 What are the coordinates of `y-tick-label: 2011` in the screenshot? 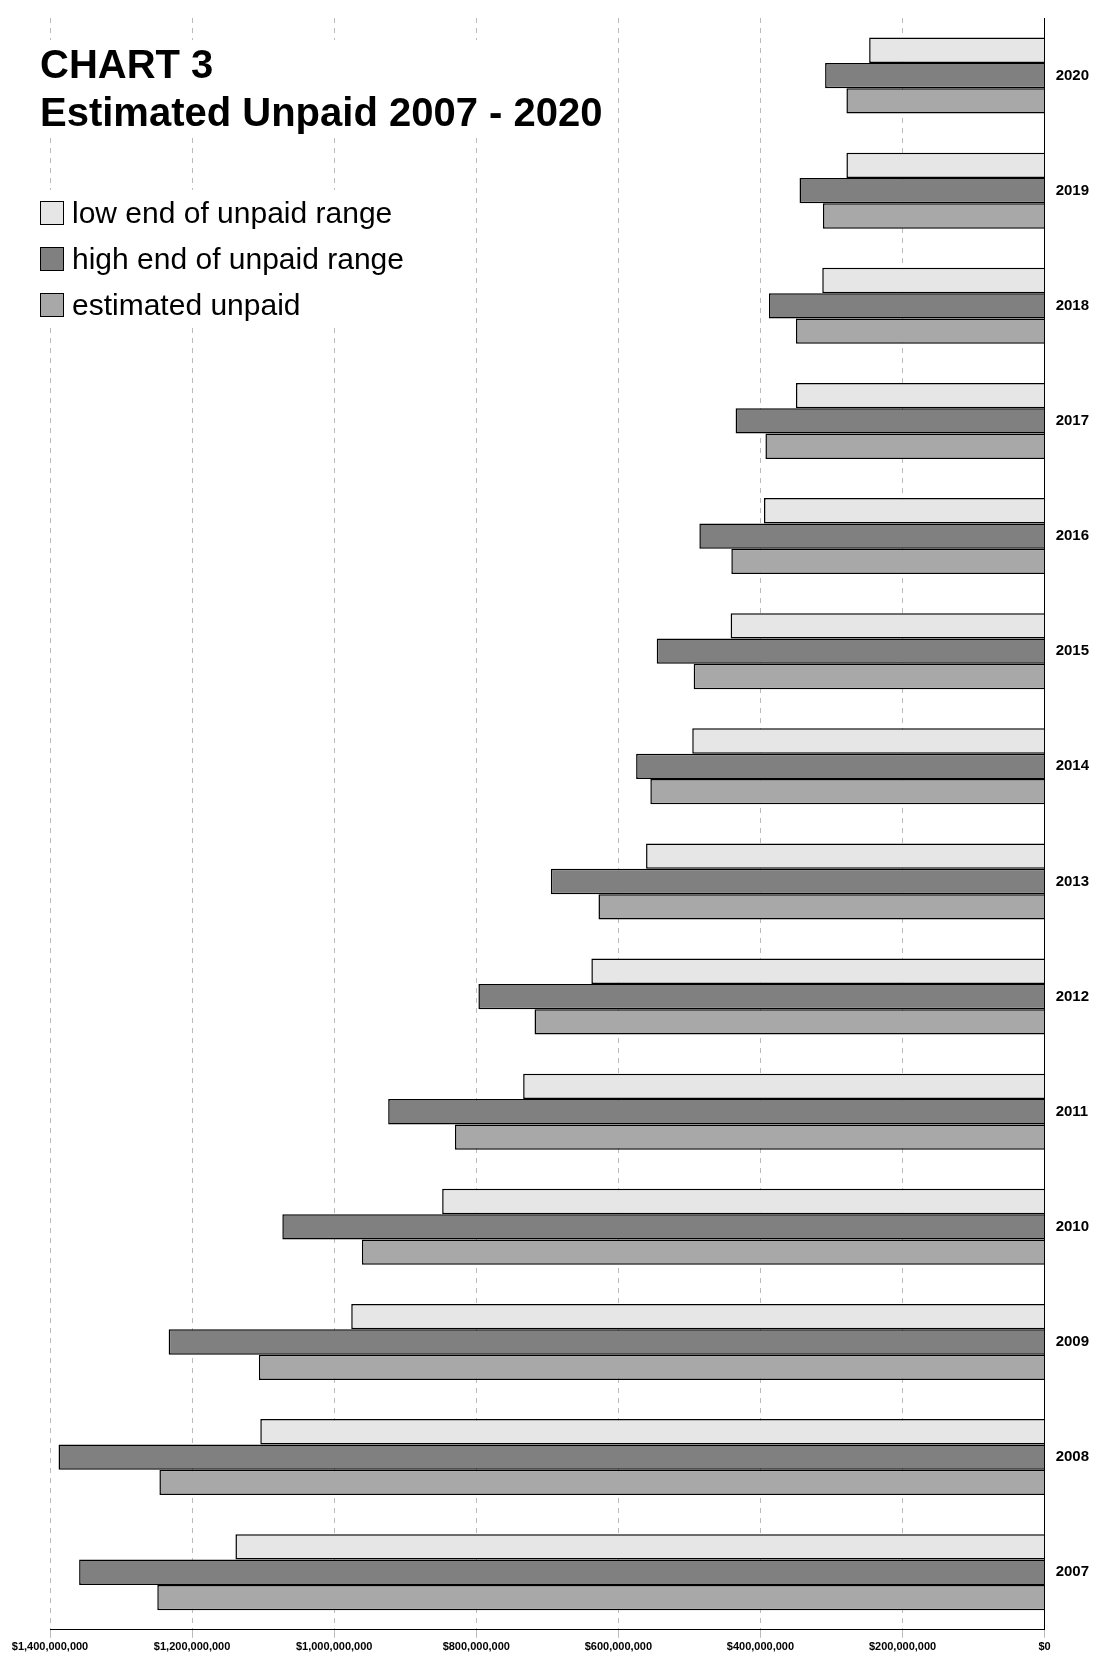 It's located at (1072, 1110).